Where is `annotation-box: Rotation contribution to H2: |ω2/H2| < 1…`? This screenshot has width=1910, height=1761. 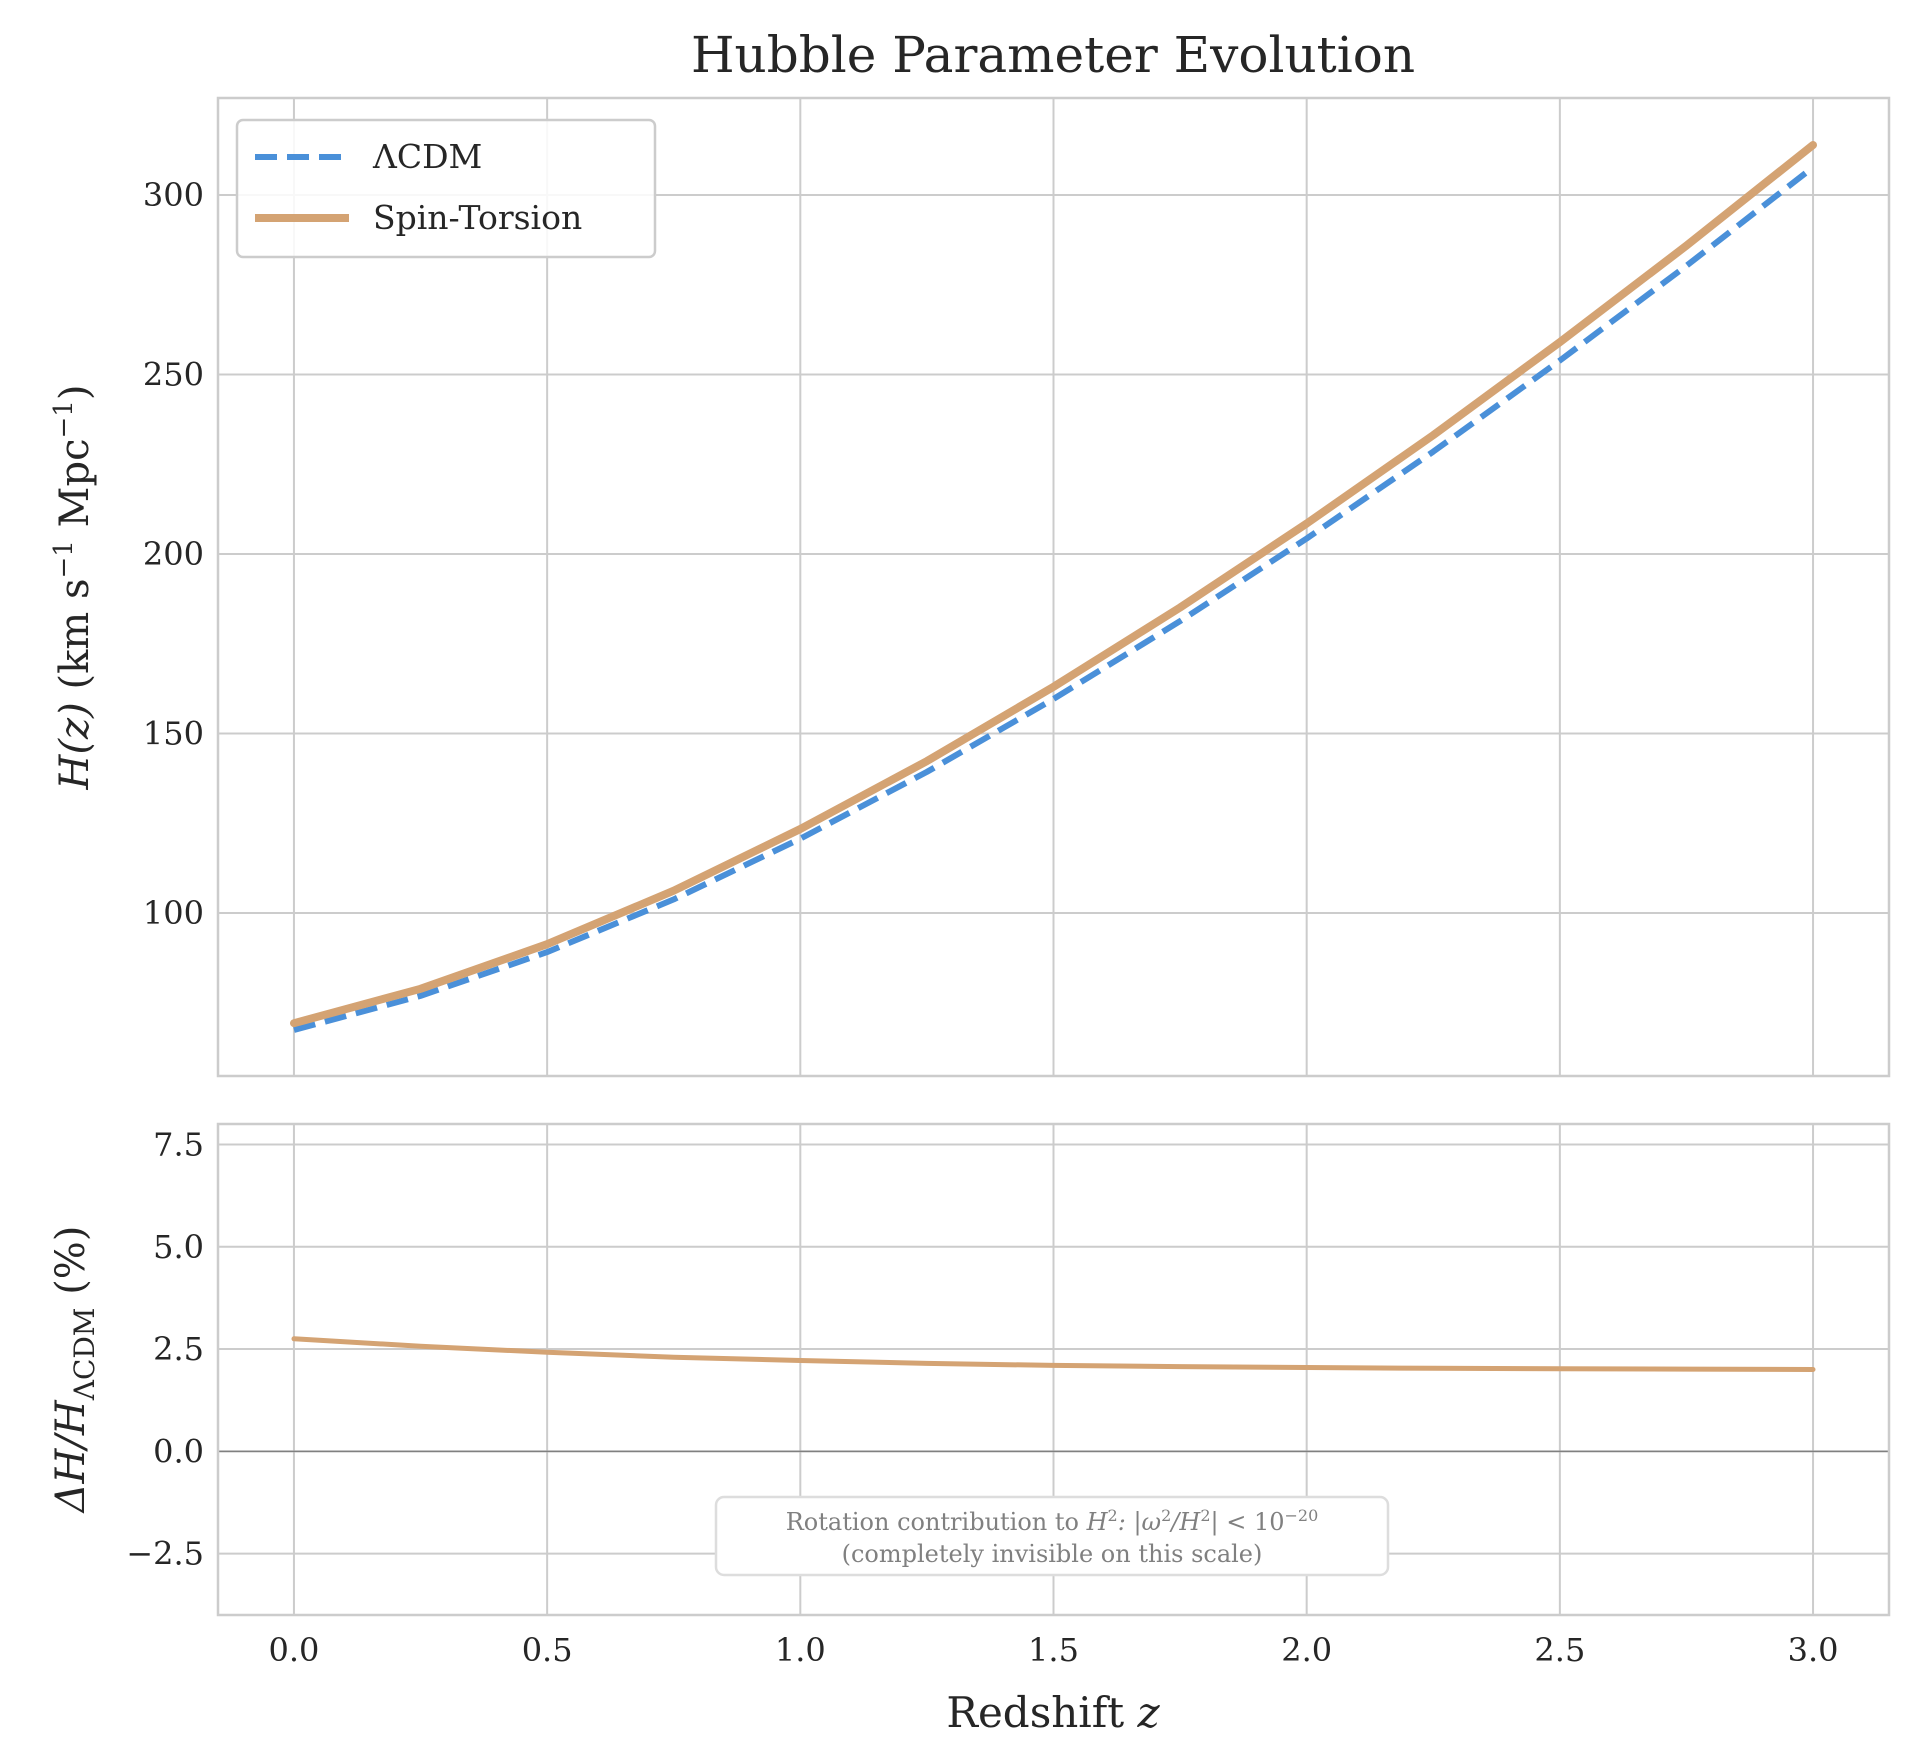 annotation-box: Rotation contribution to H2: |ω2/H2| < 1… is located at coordinates (1052, 1536).